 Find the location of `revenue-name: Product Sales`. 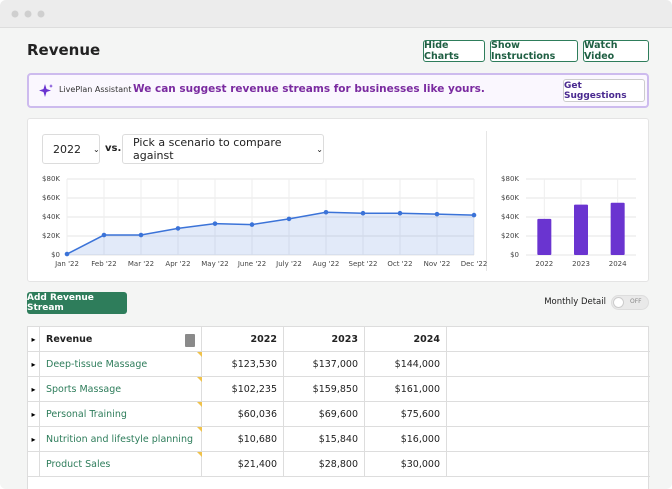

revenue-name: Product Sales is located at coordinates (121, 464).